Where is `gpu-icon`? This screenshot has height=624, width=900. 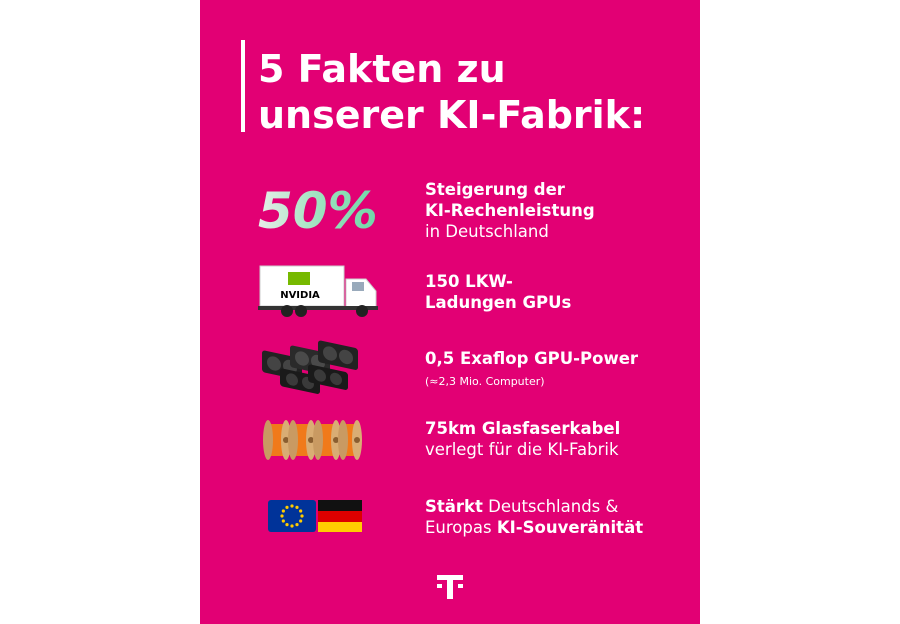
gpu-icon is located at coordinates (310, 367).